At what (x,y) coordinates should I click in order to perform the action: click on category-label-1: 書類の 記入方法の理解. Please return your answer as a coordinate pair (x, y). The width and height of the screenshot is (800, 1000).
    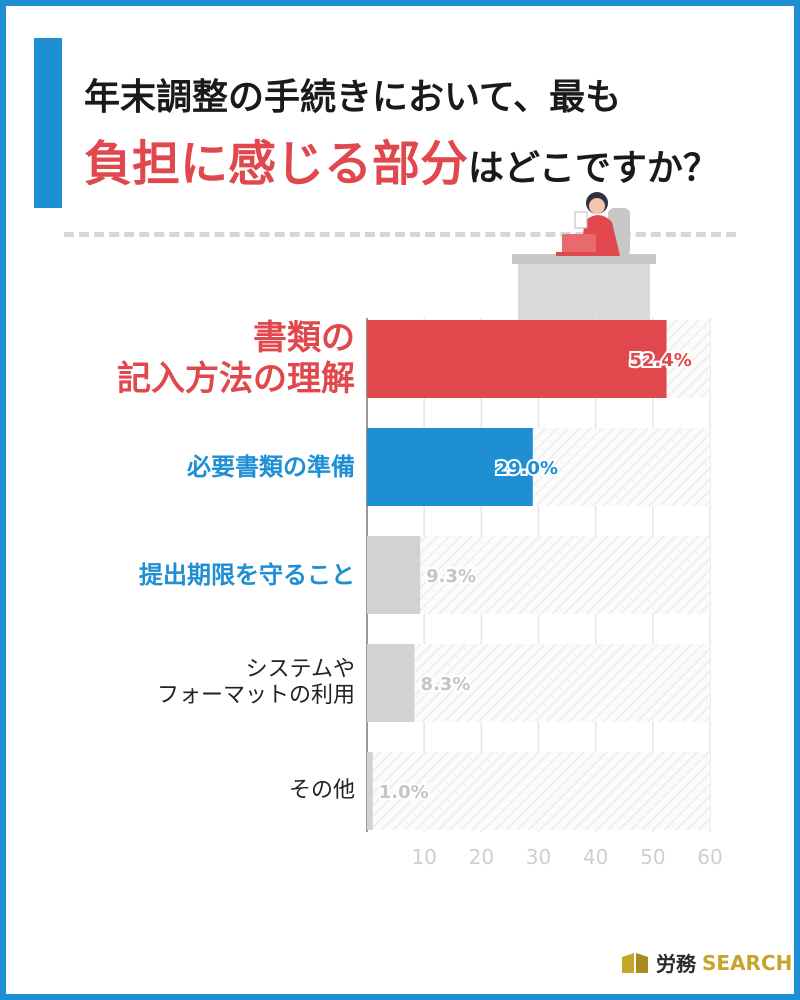
    Looking at the image, I should click on (236, 358).